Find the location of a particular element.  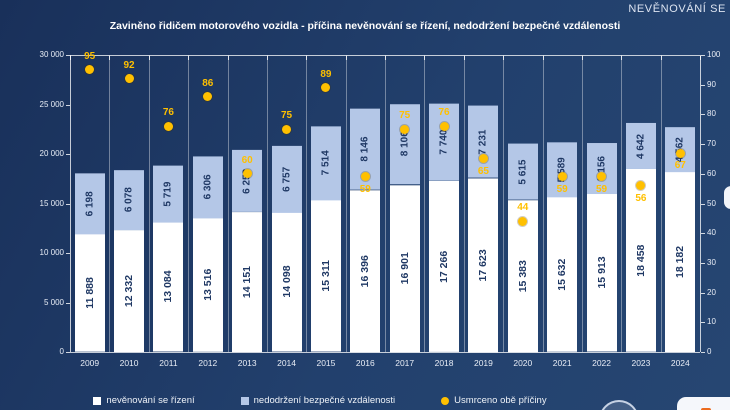

death-count-label: 56 is located at coordinates (641, 198).